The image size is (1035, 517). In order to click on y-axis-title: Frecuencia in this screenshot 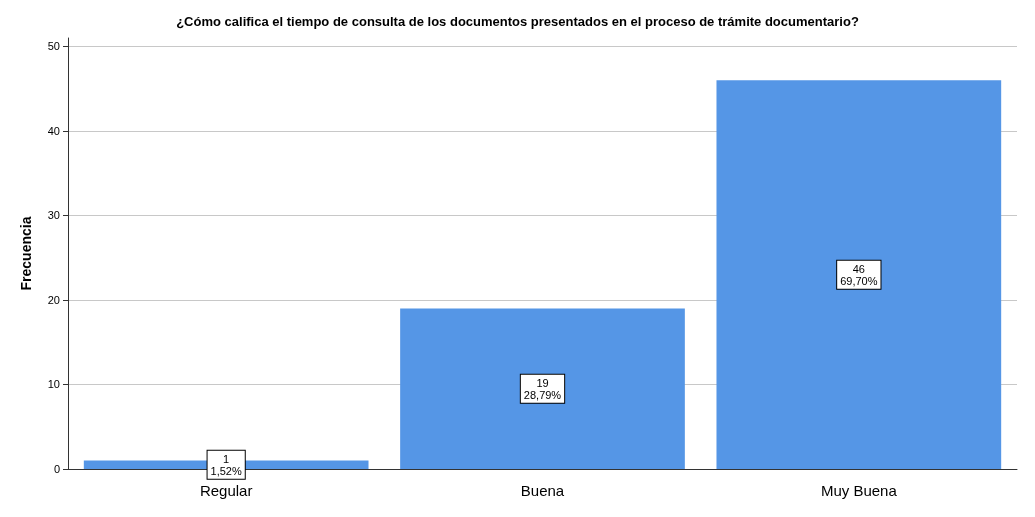, I will do `click(26, 253)`.